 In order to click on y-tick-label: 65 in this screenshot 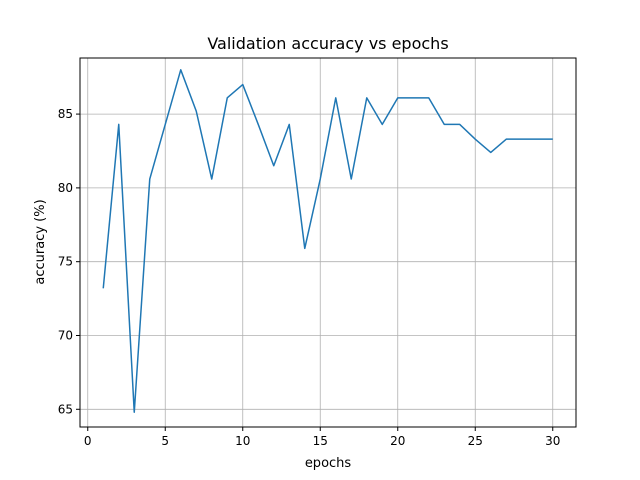, I will do `click(65, 409)`.